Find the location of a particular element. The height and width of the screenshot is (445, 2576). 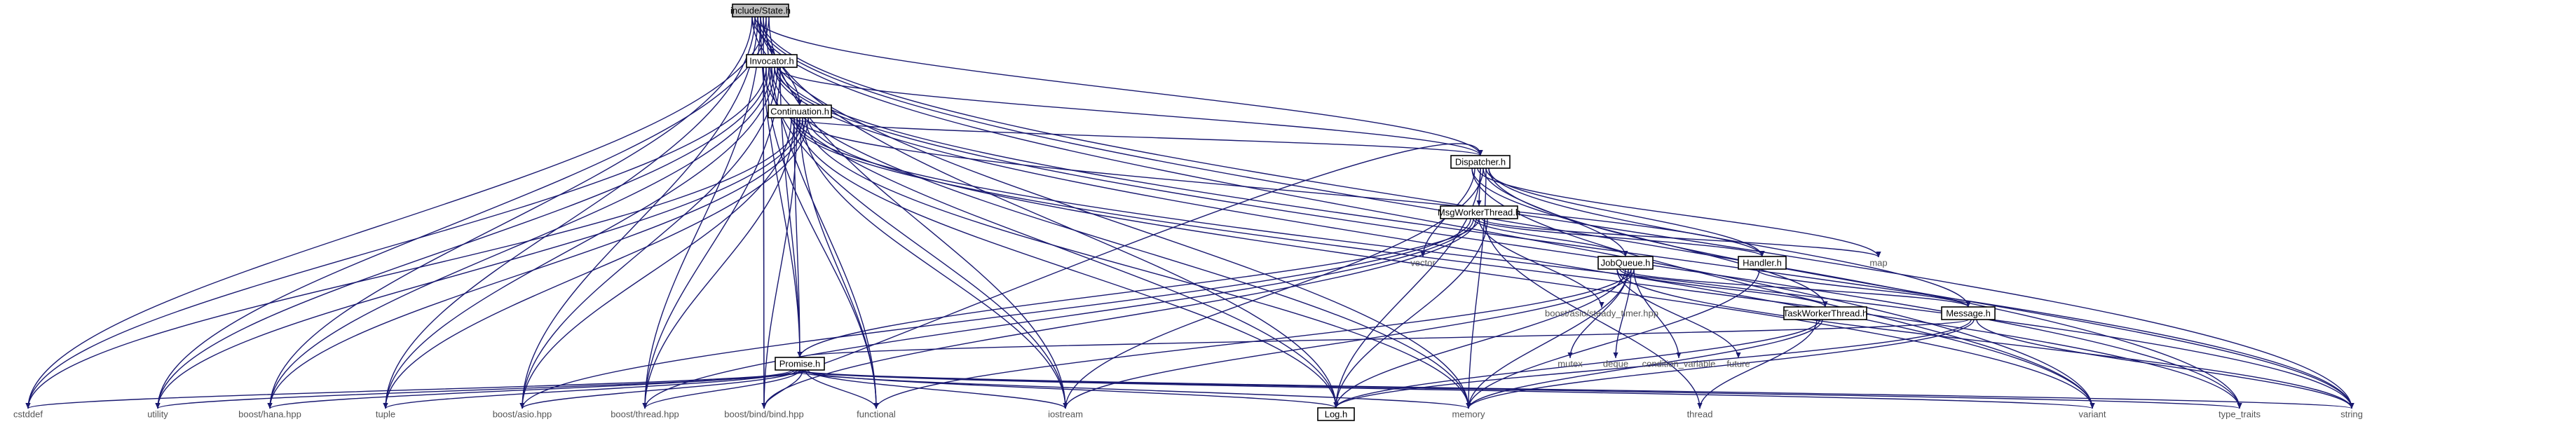

edge-continuation-to-tuple is located at coordinates (596, 263).